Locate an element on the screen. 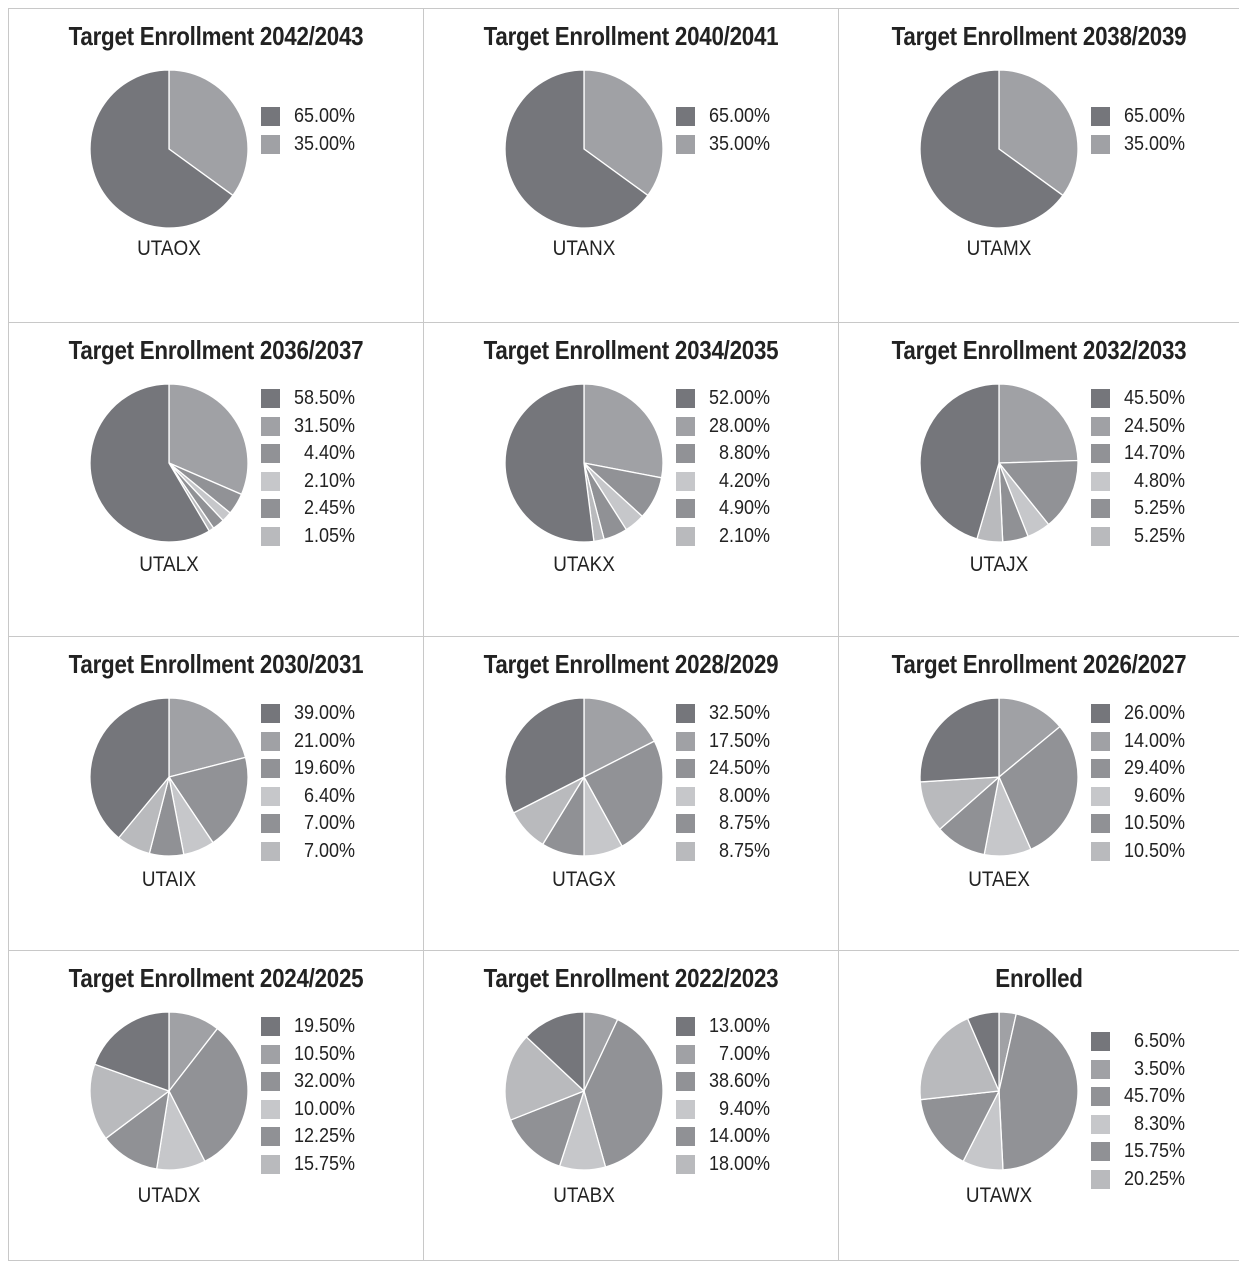  legend-label: 4.40% is located at coordinates (329, 453).